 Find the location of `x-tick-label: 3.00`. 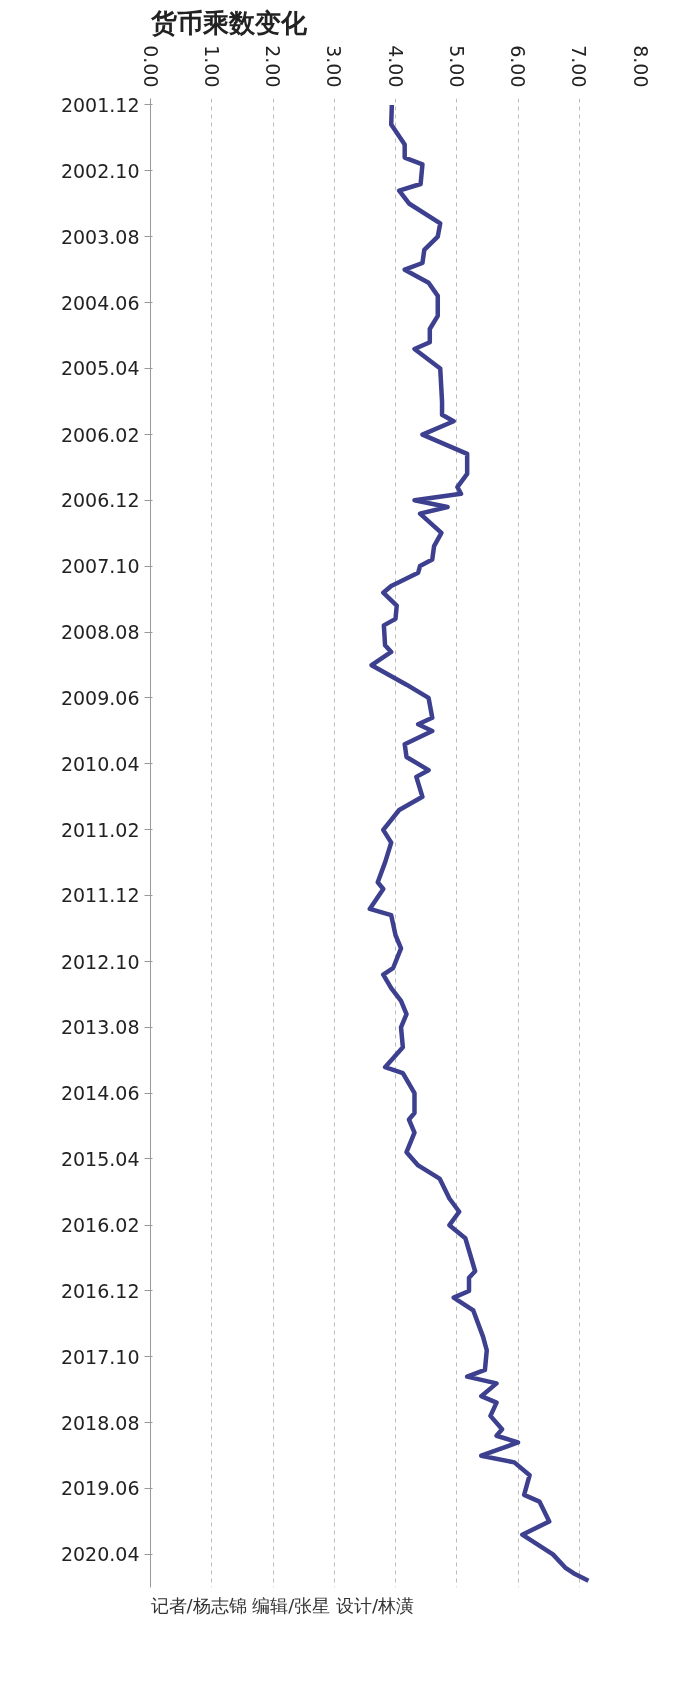

x-tick-label: 3.00 is located at coordinates (334, 66).